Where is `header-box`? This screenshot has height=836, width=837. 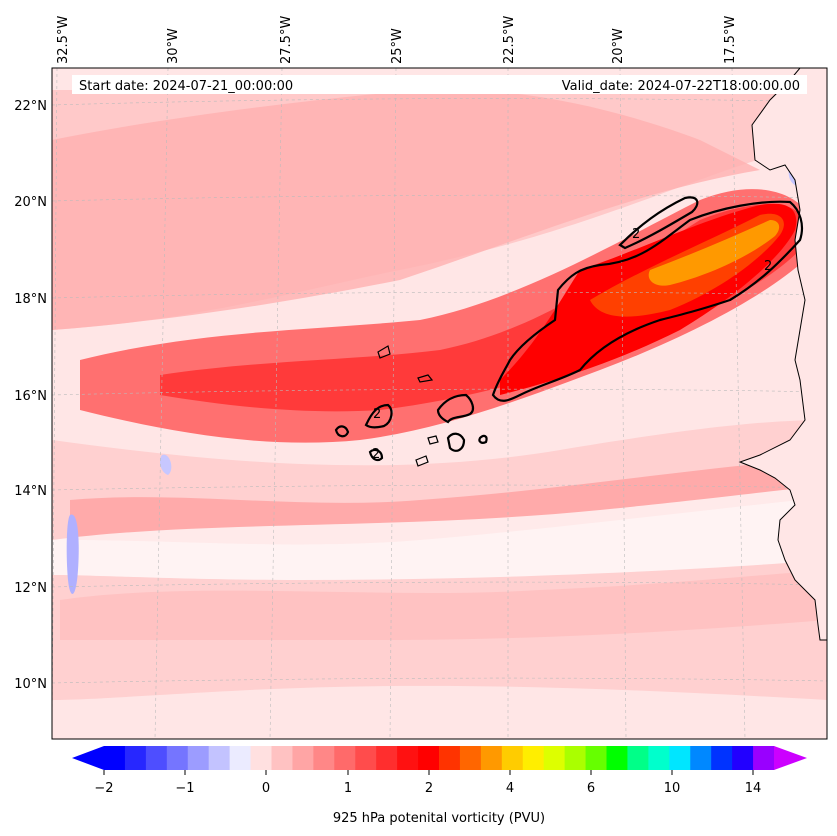 header-box is located at coordinates (439, 84).